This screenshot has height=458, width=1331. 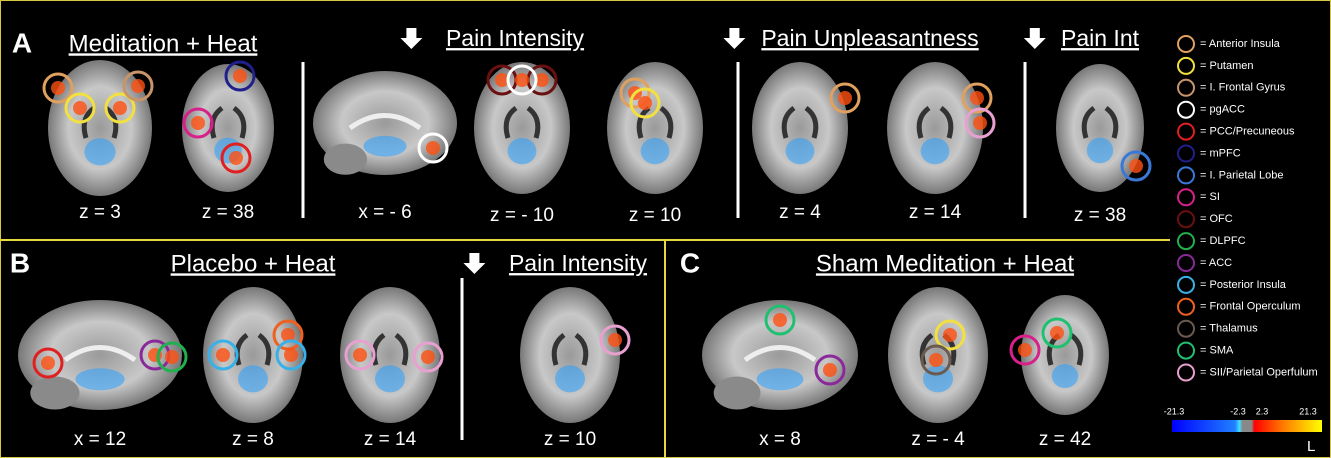 What do you see at coordinates (253, 263) in the screenshot?
I see `panel-title: Placebo + Heat` at bounding box center [253, 263].